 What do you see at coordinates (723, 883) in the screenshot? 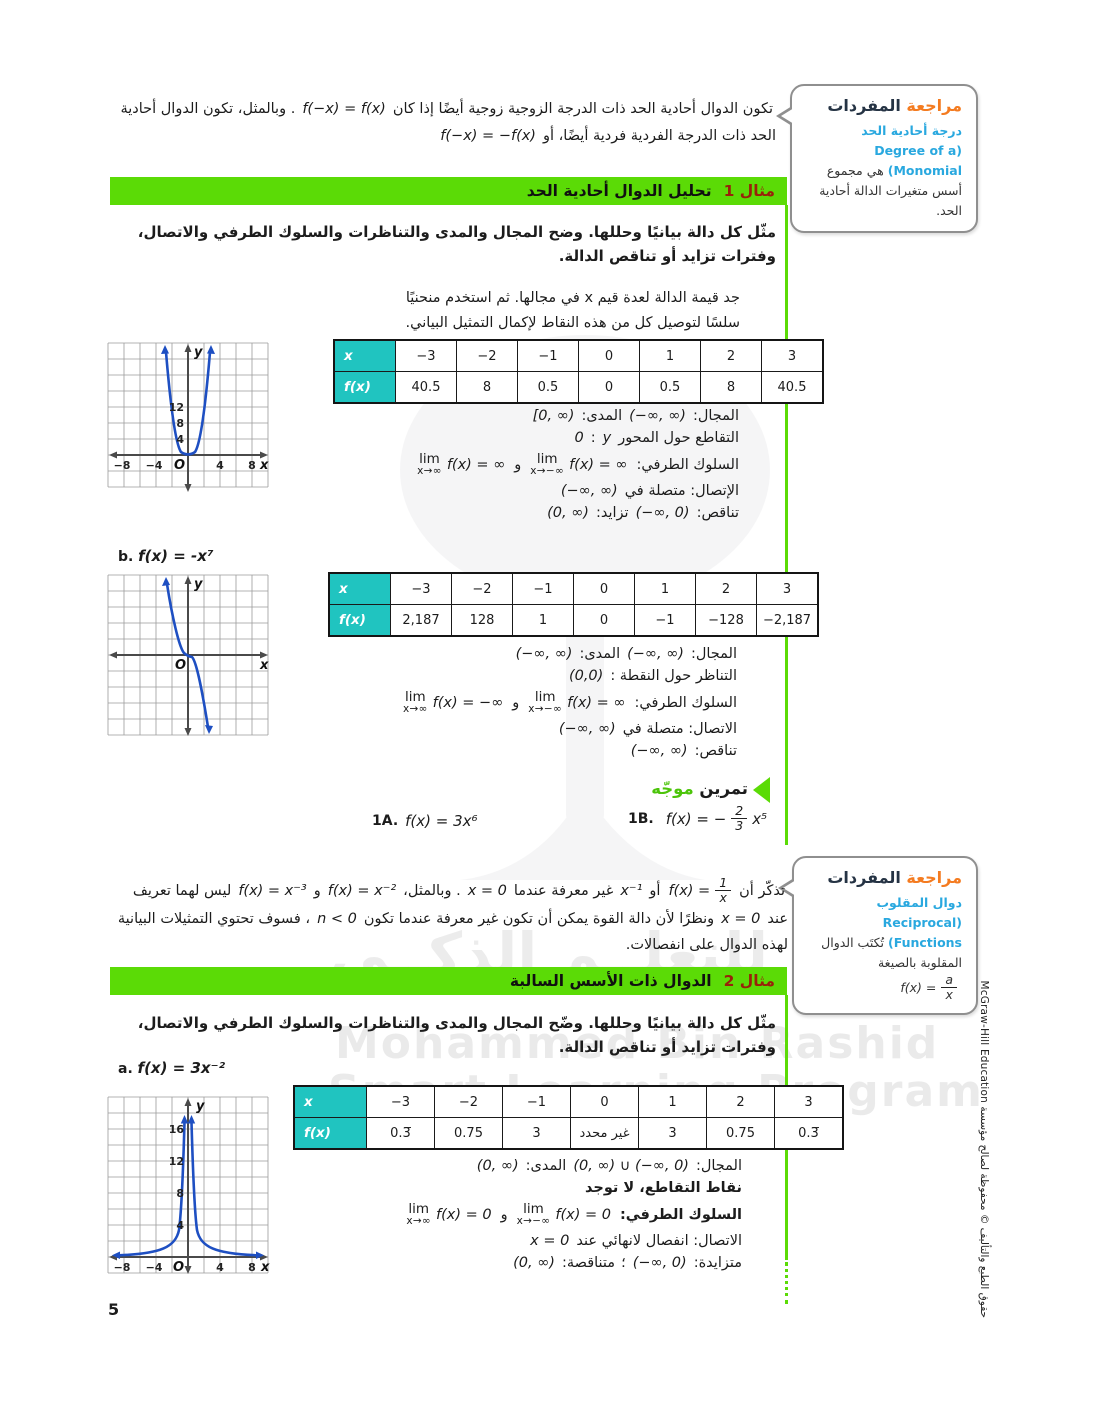
I see `fraction-numerator: 1` at bounding box center [723, 883].